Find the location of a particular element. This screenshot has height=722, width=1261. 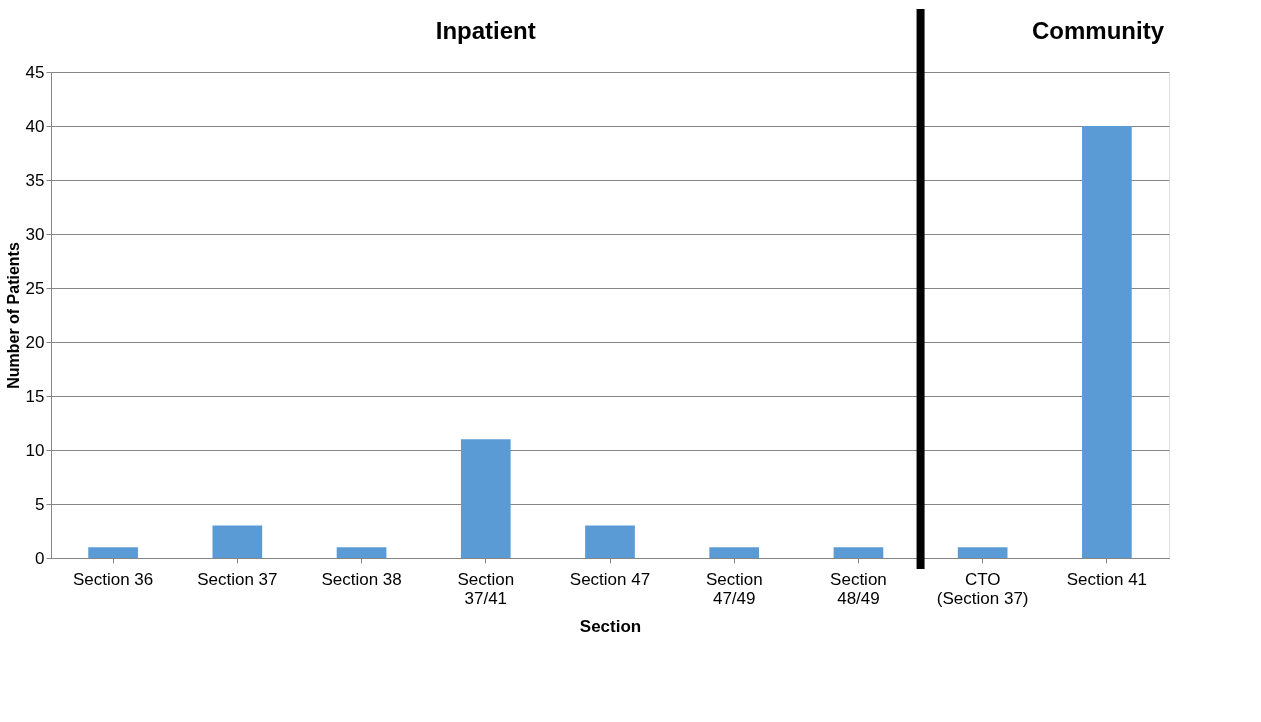

y-tick-label: 30 is located at coordinates (35, 234).